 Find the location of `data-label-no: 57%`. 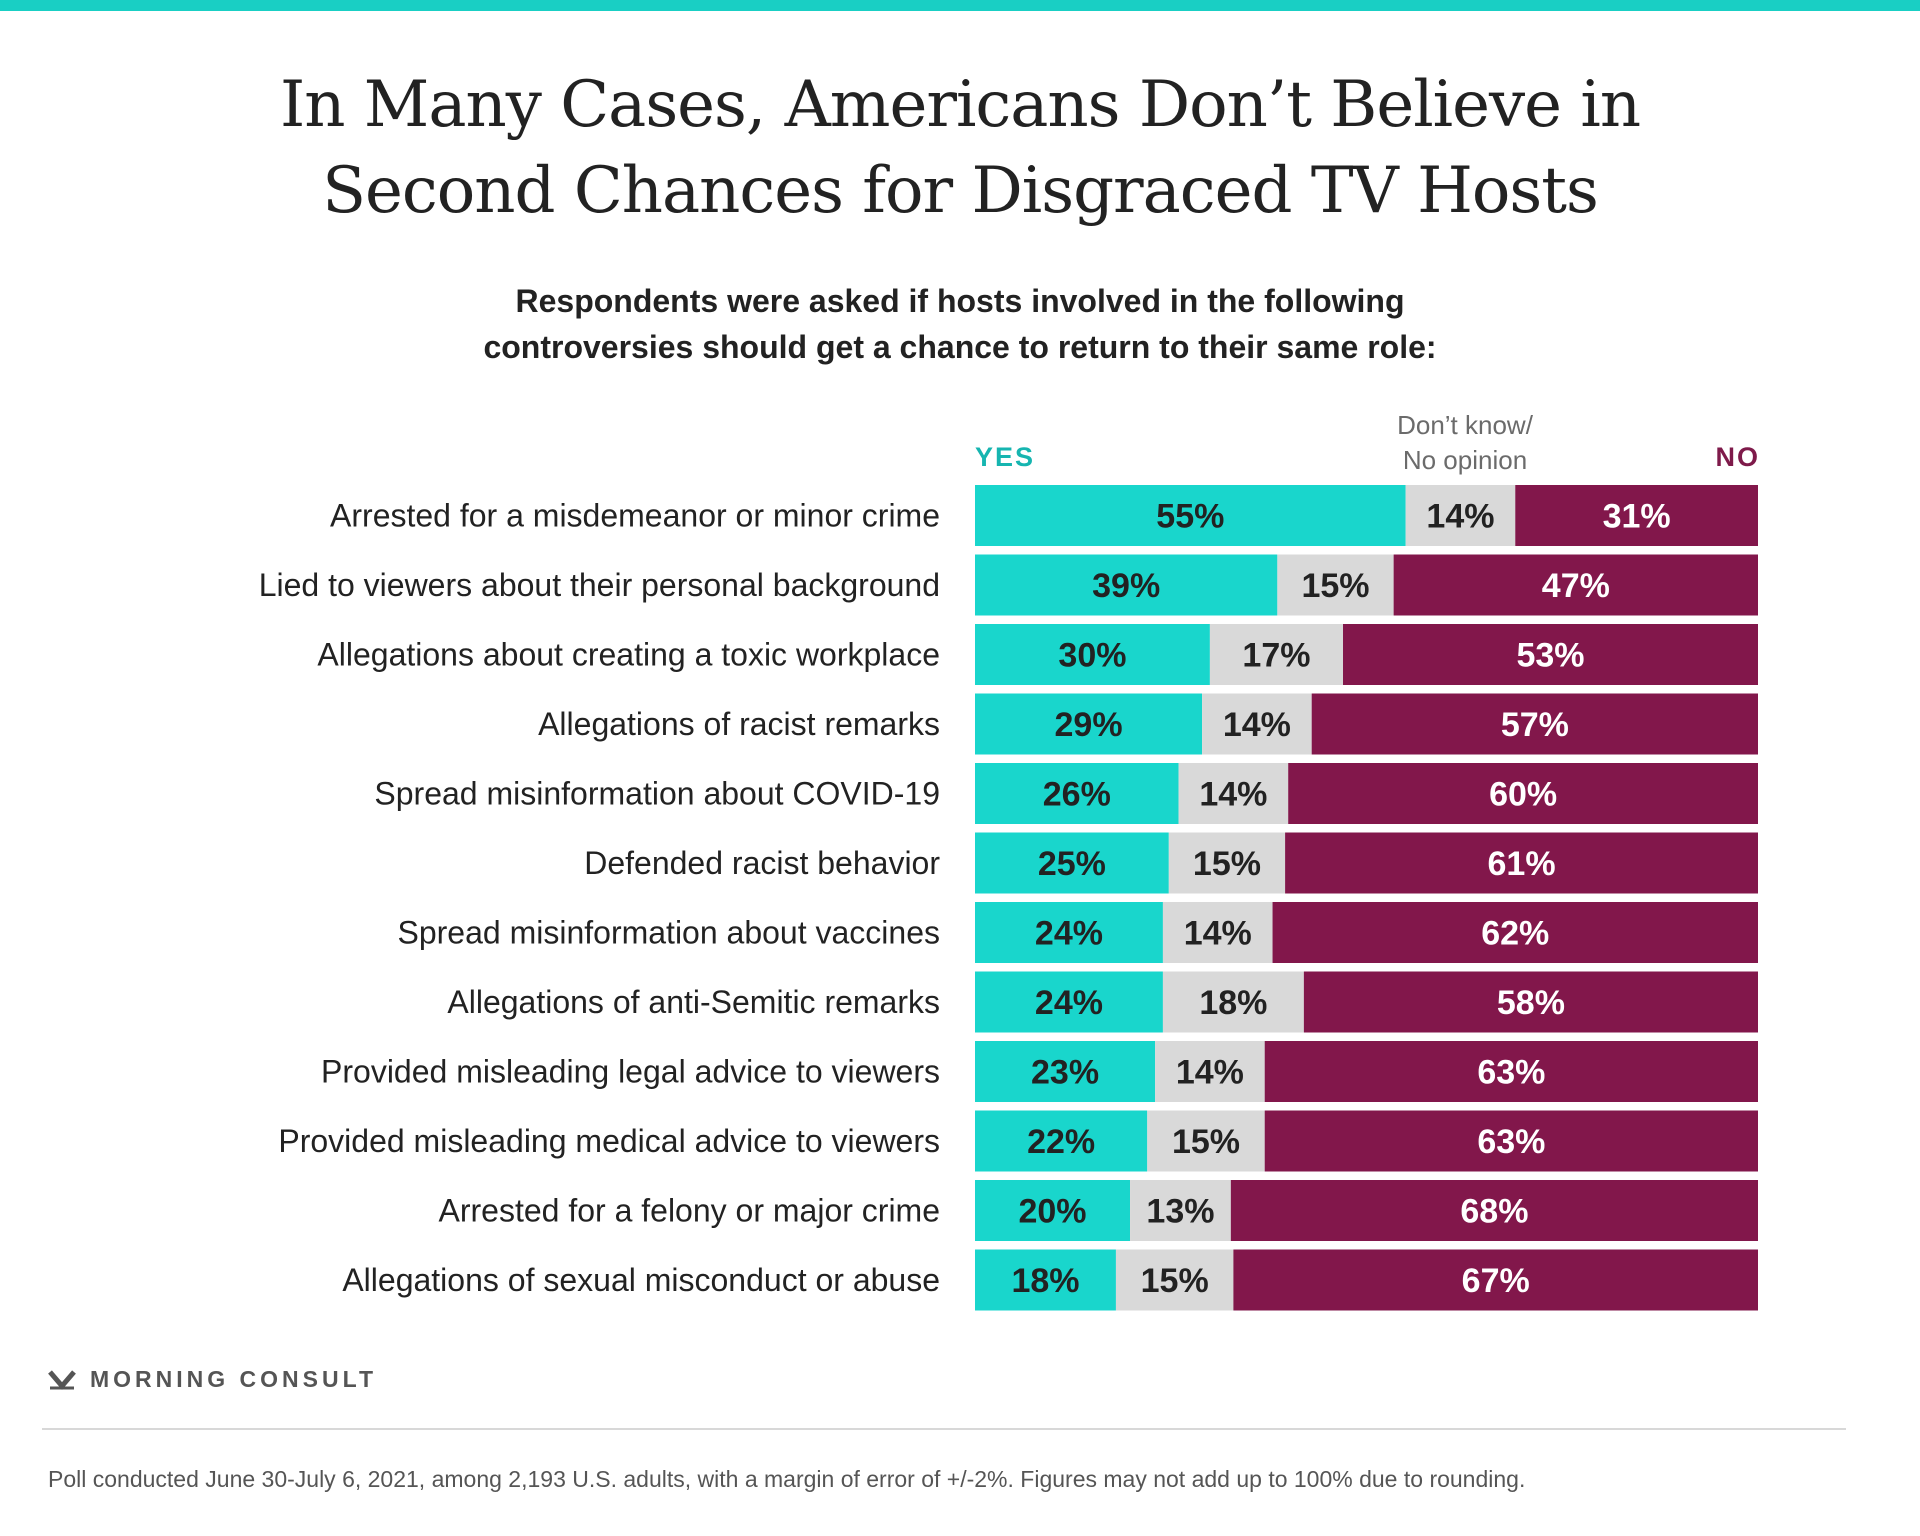

data-label-no: 57% is located at coordinates (1535, 725).